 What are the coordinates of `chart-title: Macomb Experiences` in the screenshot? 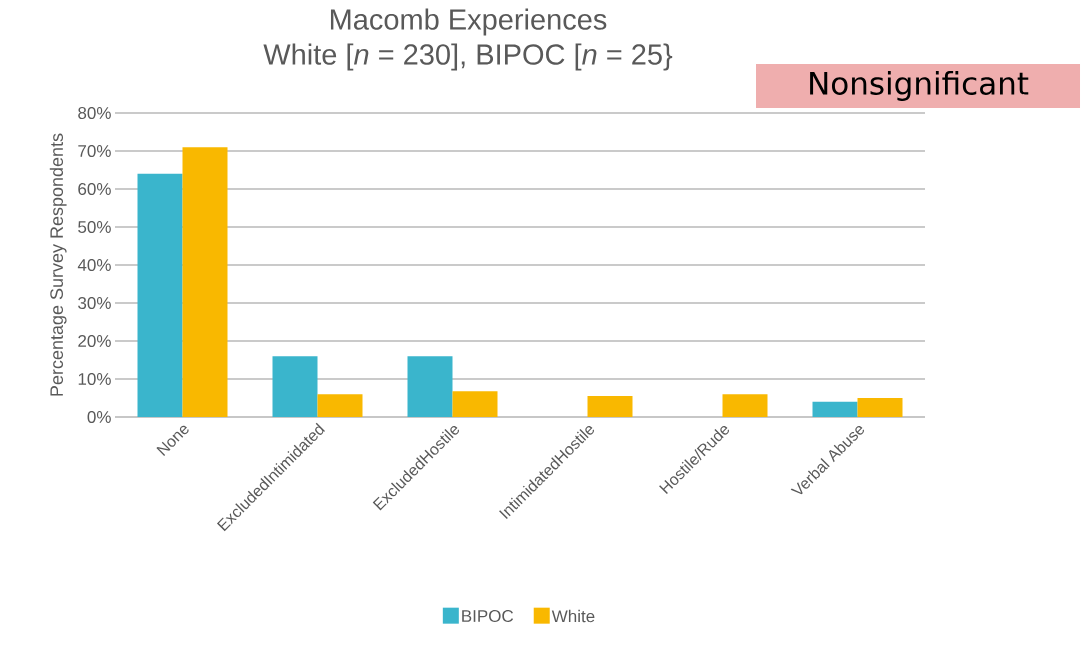 It's located at (468, 22).